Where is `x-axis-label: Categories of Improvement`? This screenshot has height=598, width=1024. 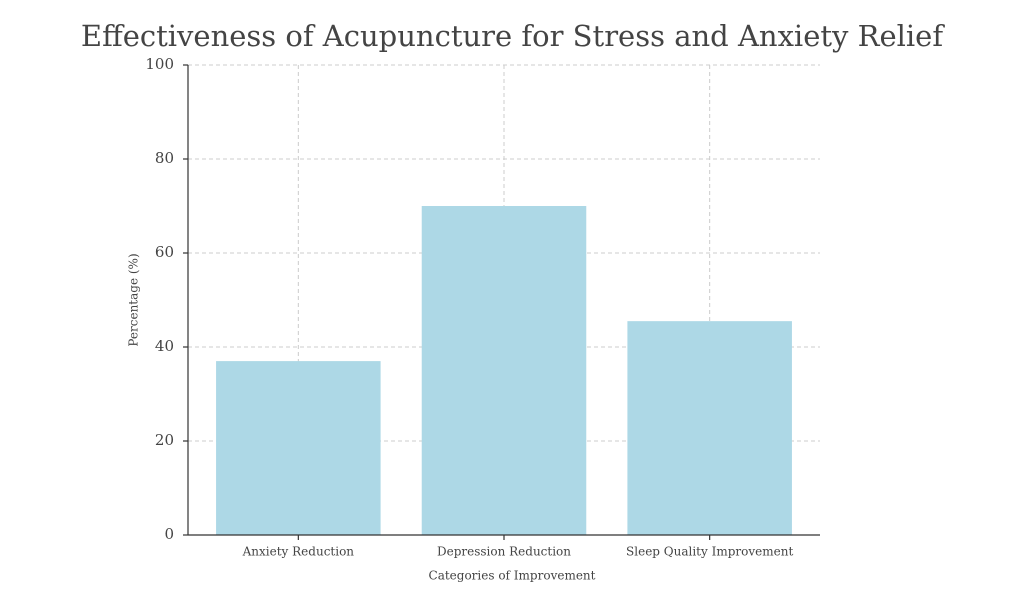 x-axis-label: Categories of Improvement is located at coordinates (512, 576).